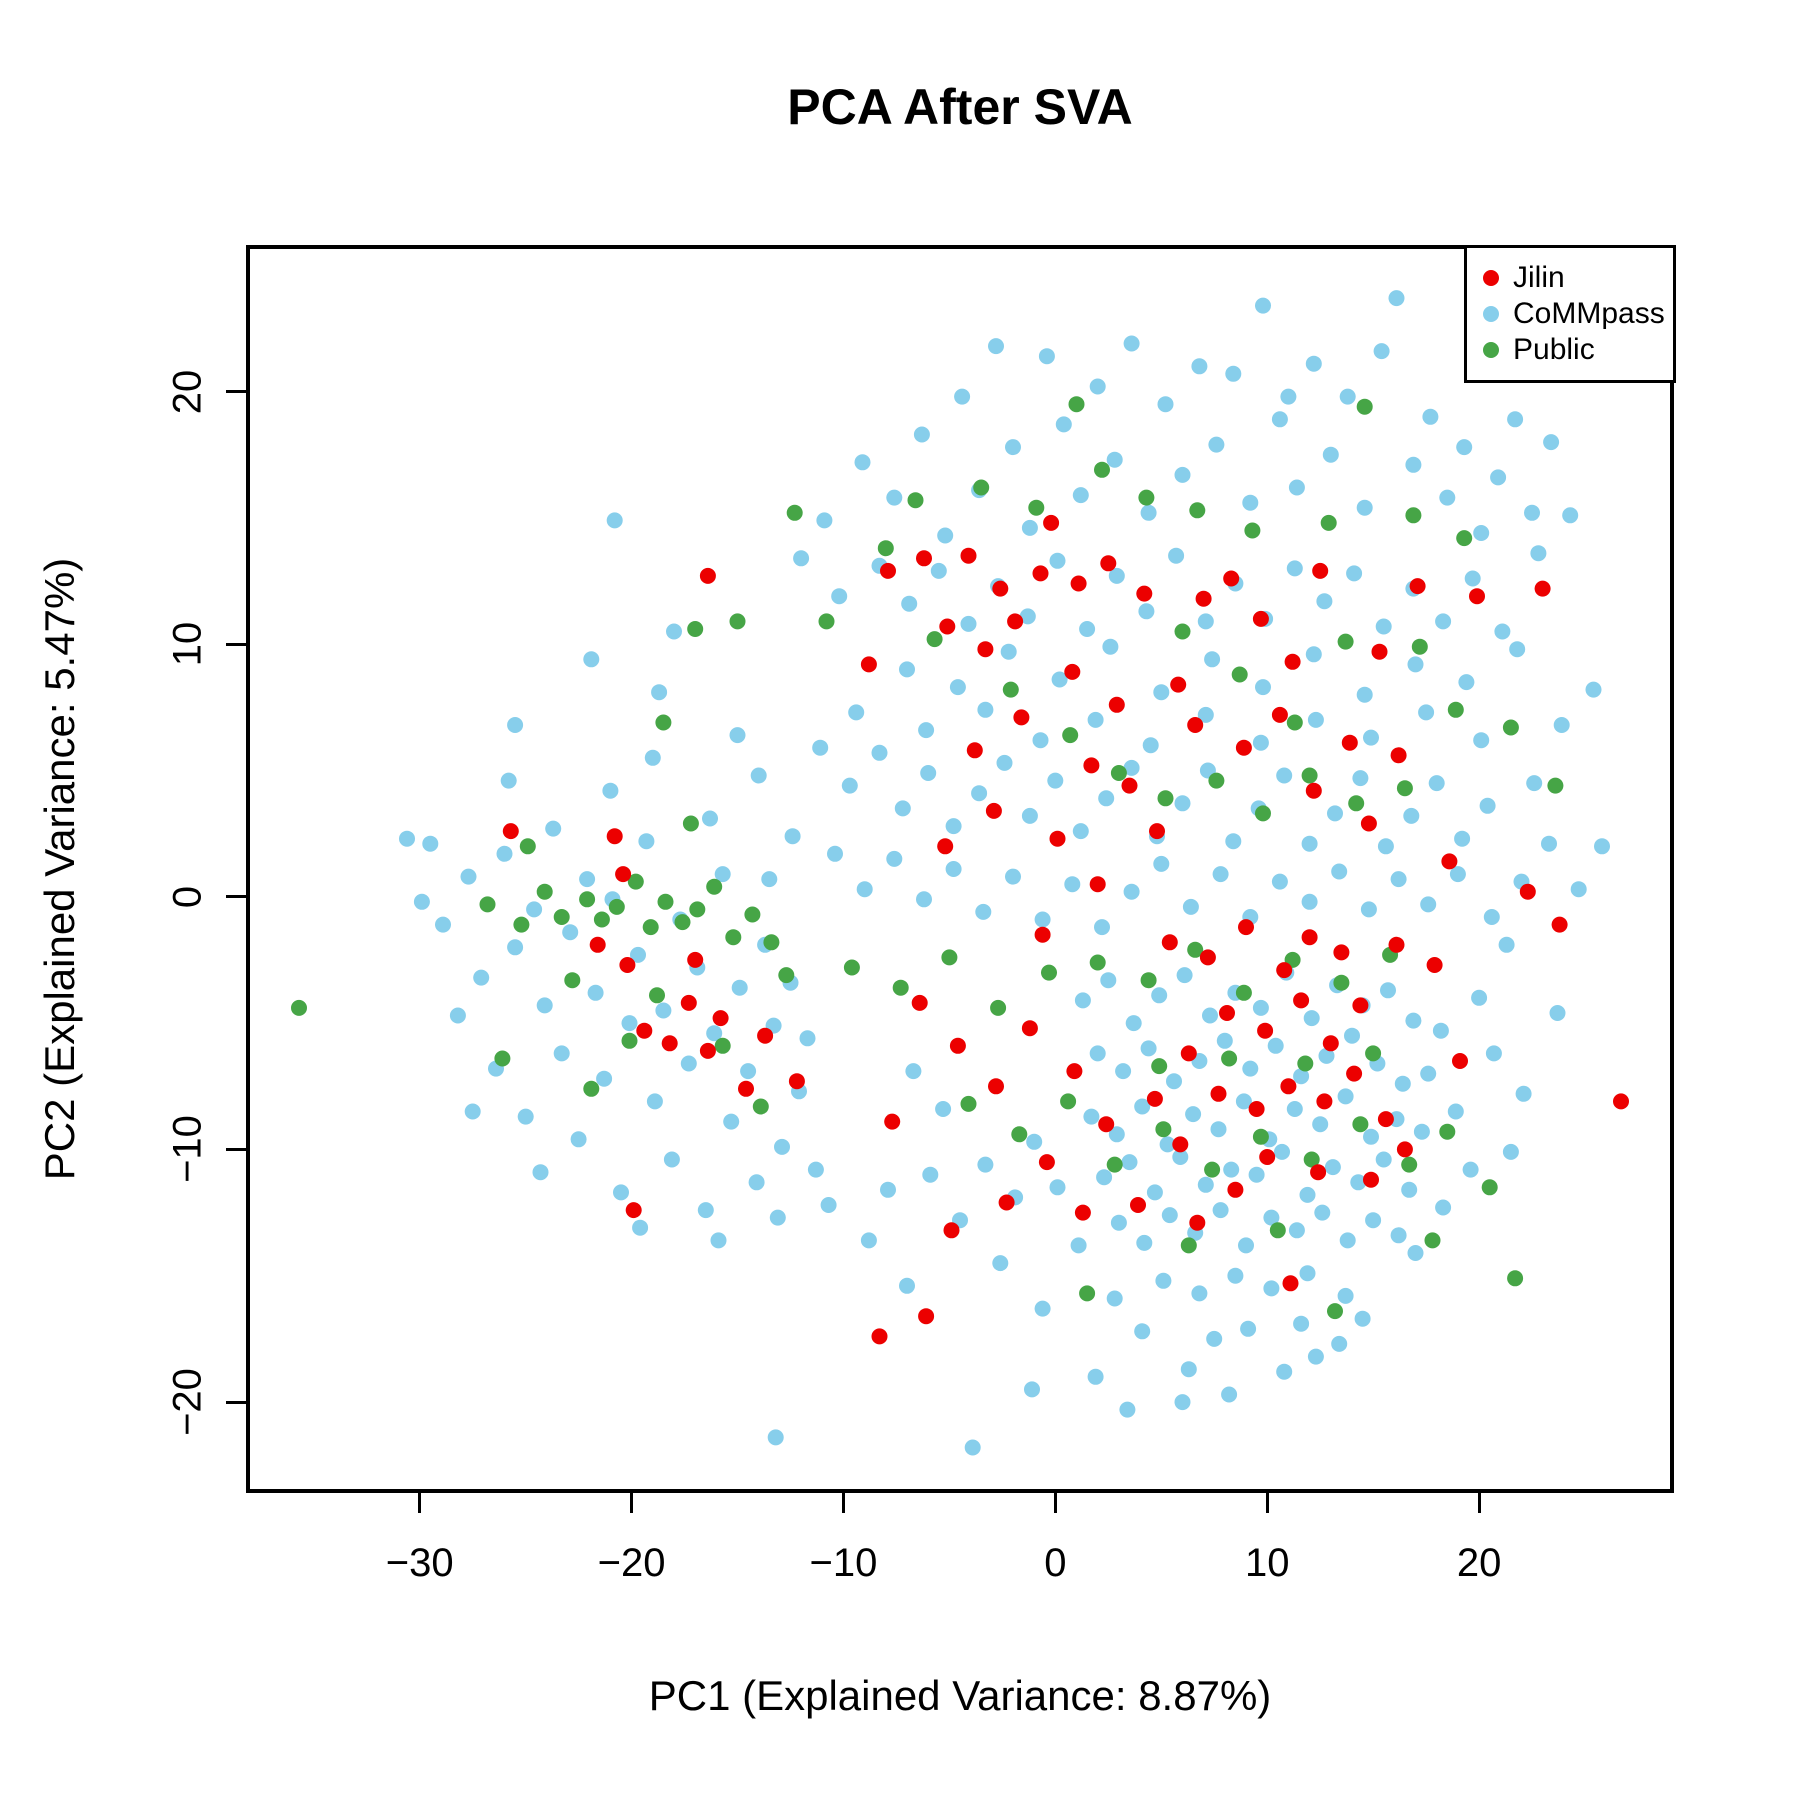  Describe the element at coordinates (1479, 1503) in the screenshot. I see `x-tick-mark` at that location.